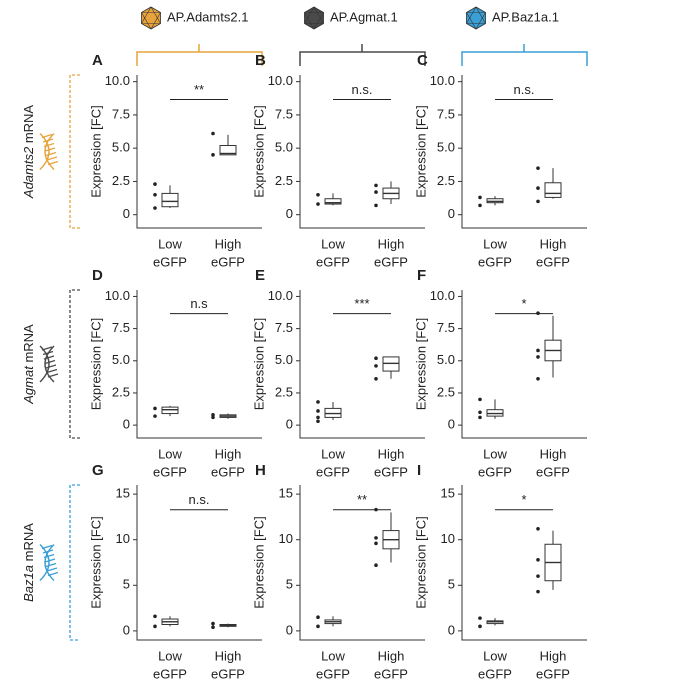 This screenshot has height=688, width=682. I want to click on column-bracket, so click(199, 55).